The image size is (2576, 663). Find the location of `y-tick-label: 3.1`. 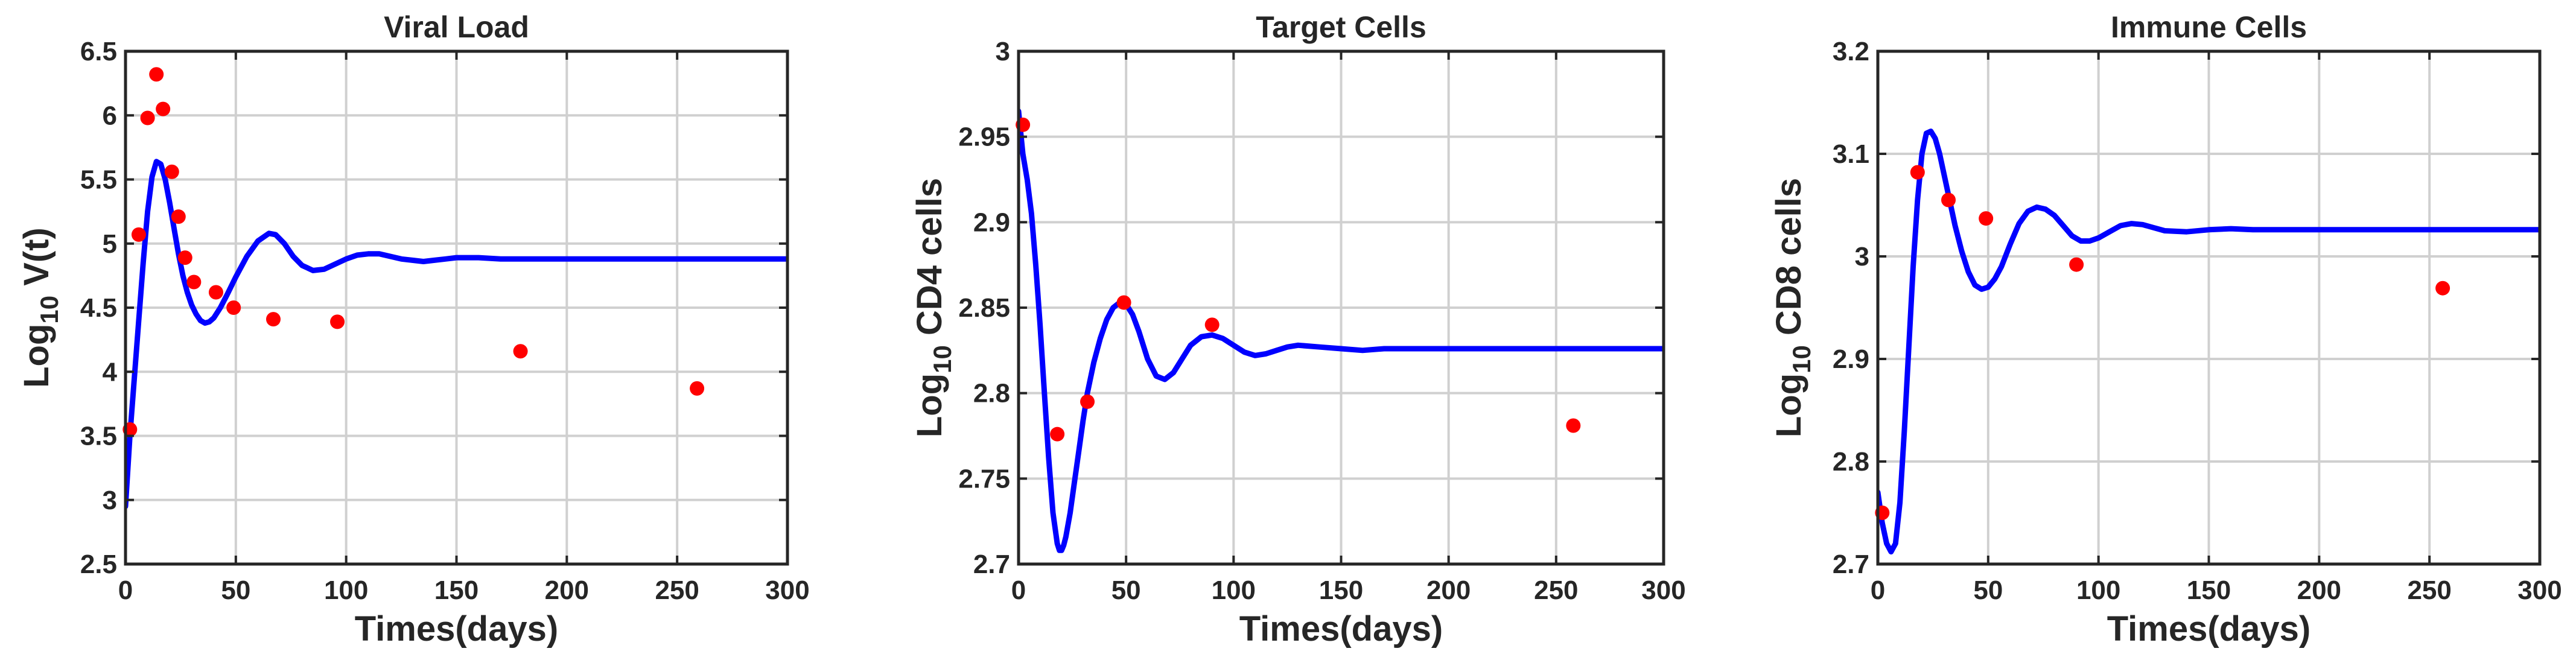

y-tick-label: 3.1 is located at coordinates (1851, 154).